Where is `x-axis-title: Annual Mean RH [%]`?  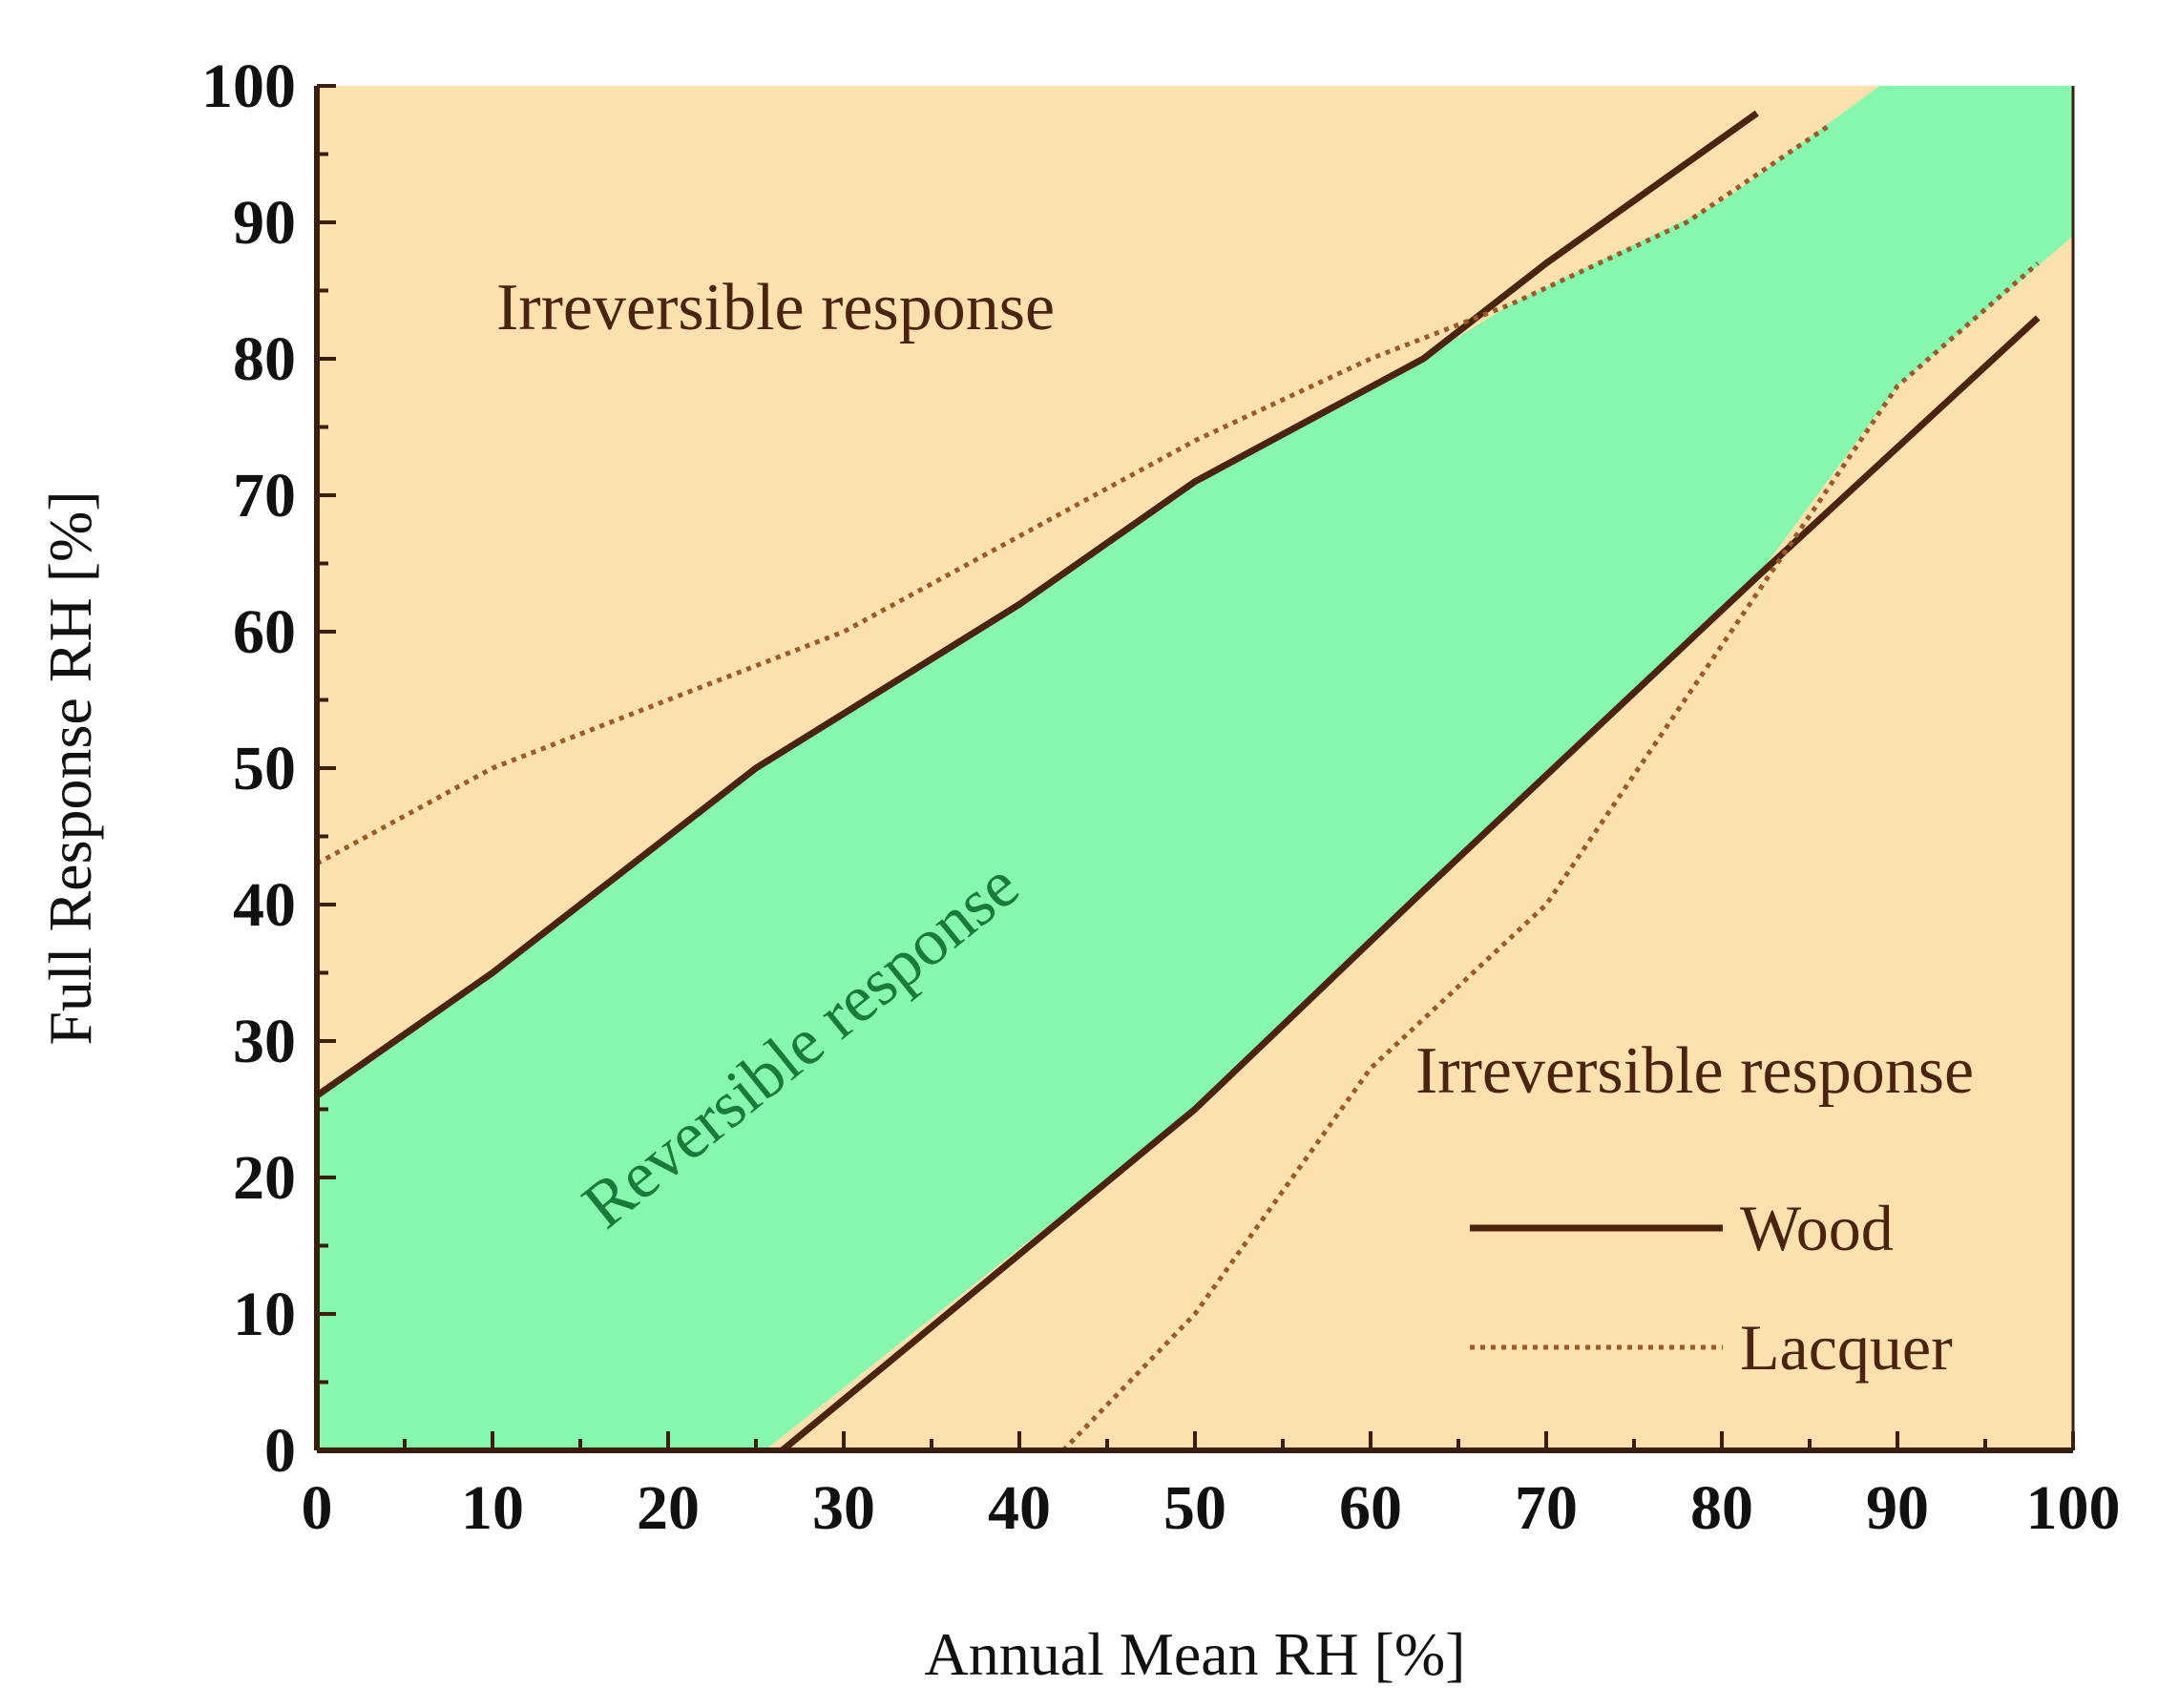 x-axis-title: Annual Mean RH [%] is located at coordinates (1195, 1654).